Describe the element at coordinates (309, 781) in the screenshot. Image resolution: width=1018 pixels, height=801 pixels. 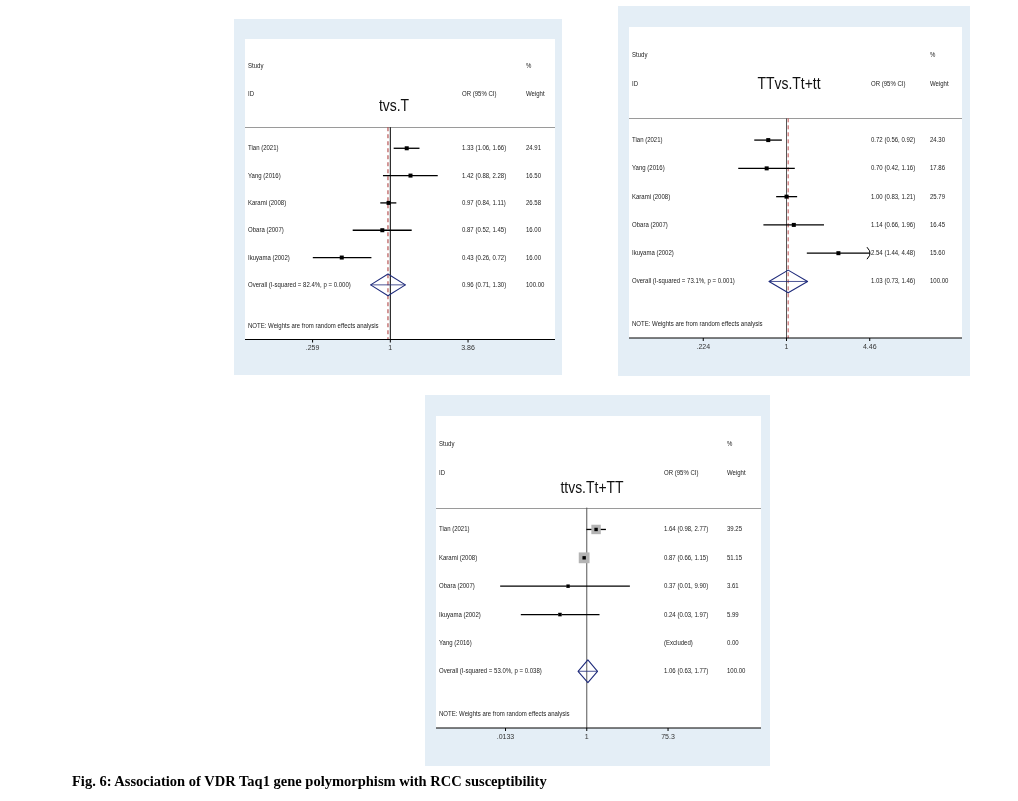
I see `caption: Fig. 6: Association of VDR Taq1 gene polymorphism with RCC susceptibility` at that location.